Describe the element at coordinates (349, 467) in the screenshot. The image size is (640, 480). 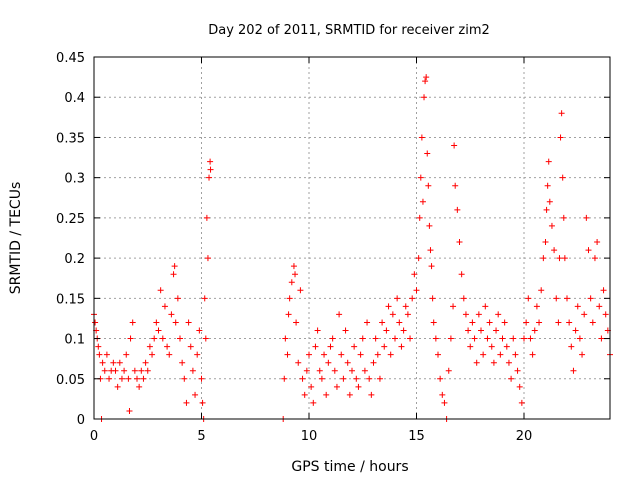
I see `x-axis-title: GPS time / hours` at that location.